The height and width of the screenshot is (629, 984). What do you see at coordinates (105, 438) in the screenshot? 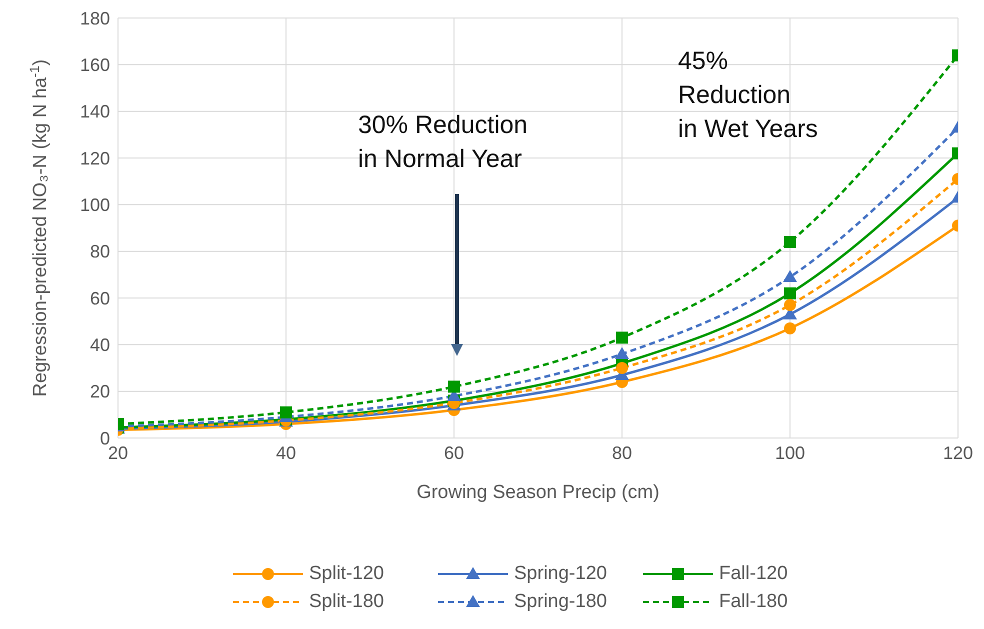
I see `y-tick-label: 0` at bounding box center [105, 438].